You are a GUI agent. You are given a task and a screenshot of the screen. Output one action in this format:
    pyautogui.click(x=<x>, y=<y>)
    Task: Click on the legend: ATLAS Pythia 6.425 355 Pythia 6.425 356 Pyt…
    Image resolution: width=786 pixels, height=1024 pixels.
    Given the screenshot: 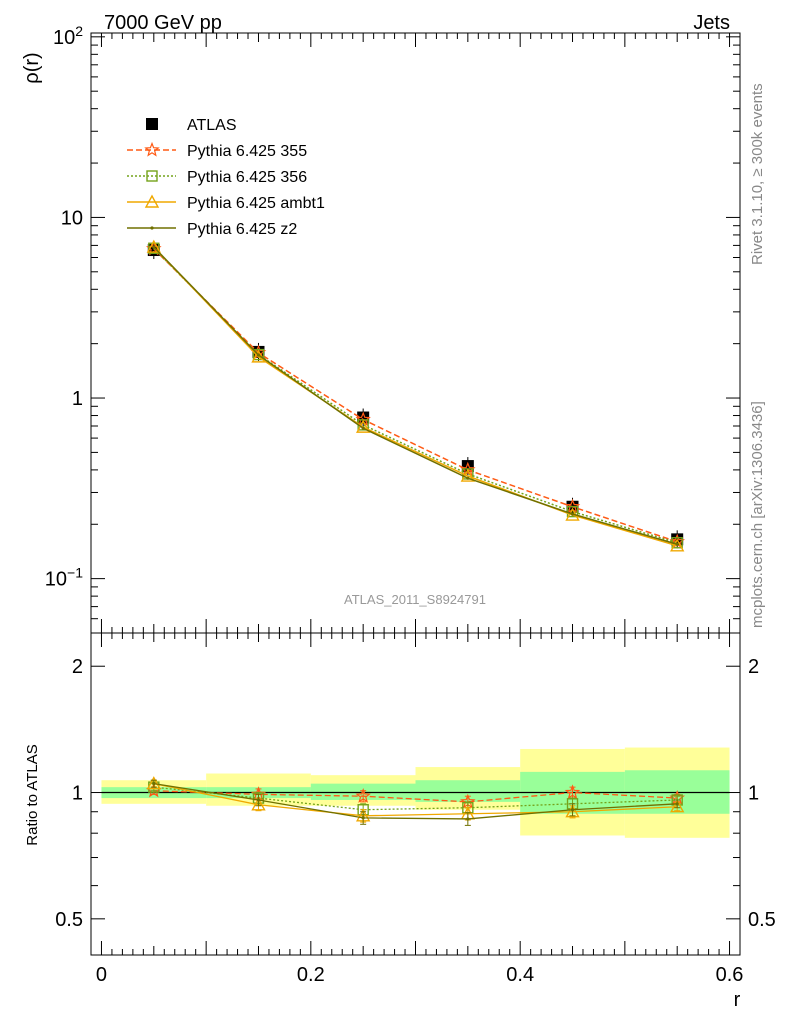 What is the action you would take?
    pyautogui.click(x=226, y=177)
    